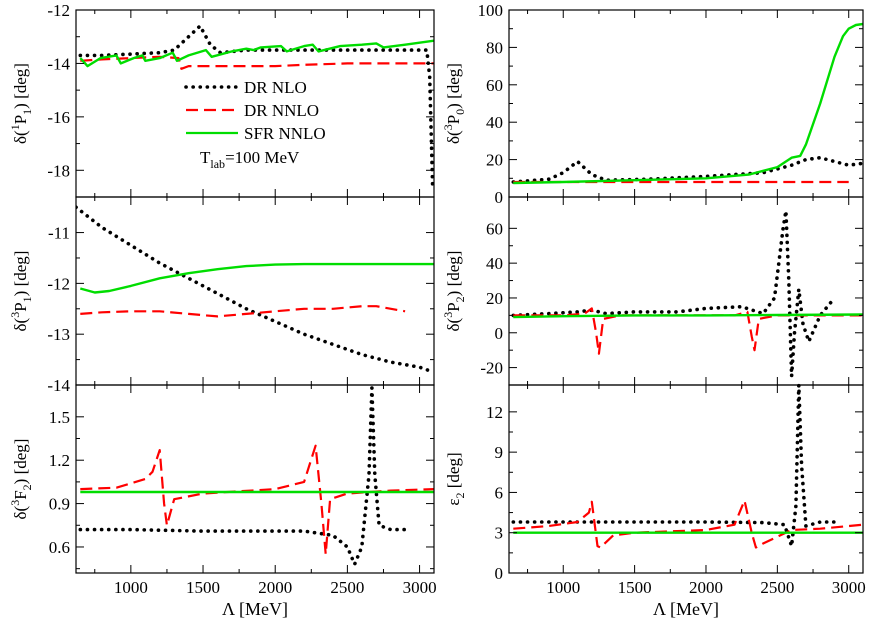  Describe the element at coordinates (285, 133) in the screenshot. I see `legend-label: SFR NNLO` at that location.